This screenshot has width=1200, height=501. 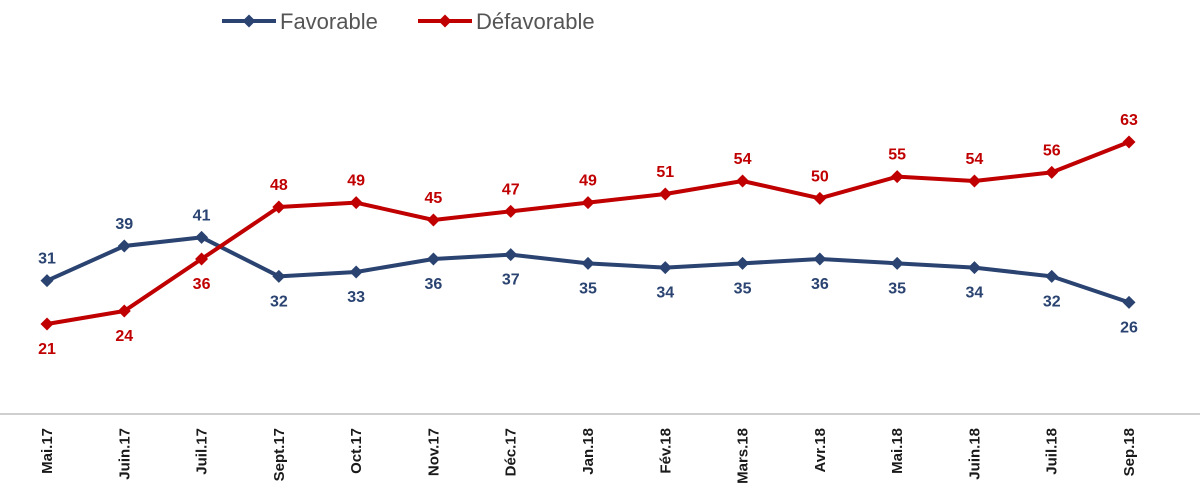 What do you see at coordinates (820, 450) in the screenshot?
I see `x-tick-label: Avr.18` at bounding box center [820, 450].